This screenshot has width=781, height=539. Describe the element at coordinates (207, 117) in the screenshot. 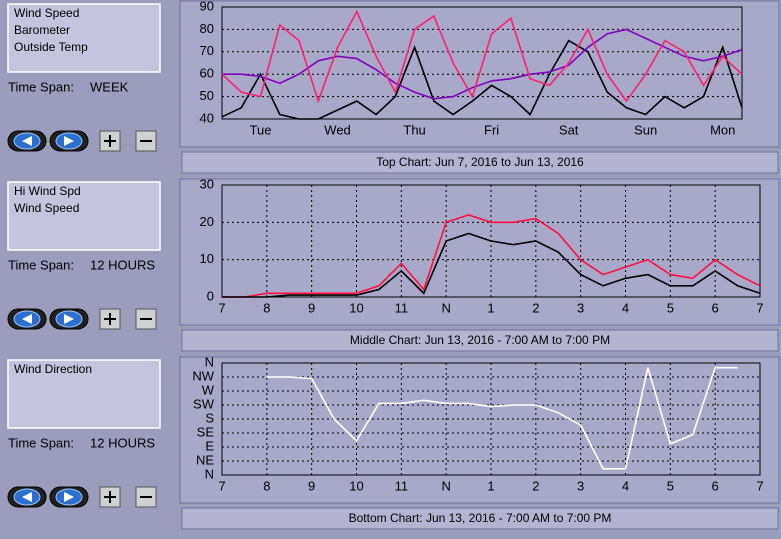

I see `y-tick-label: 40` at that location.